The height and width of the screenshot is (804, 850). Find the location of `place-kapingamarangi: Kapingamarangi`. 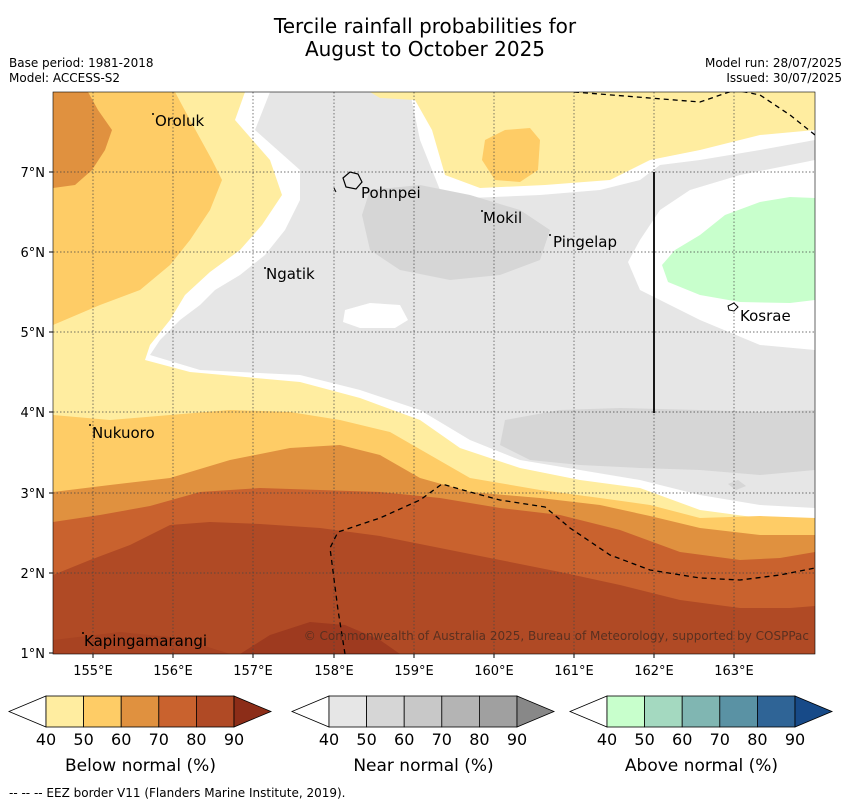

place-kapingamarangi: Kapingamarangi is located at coordinates (145, 641).